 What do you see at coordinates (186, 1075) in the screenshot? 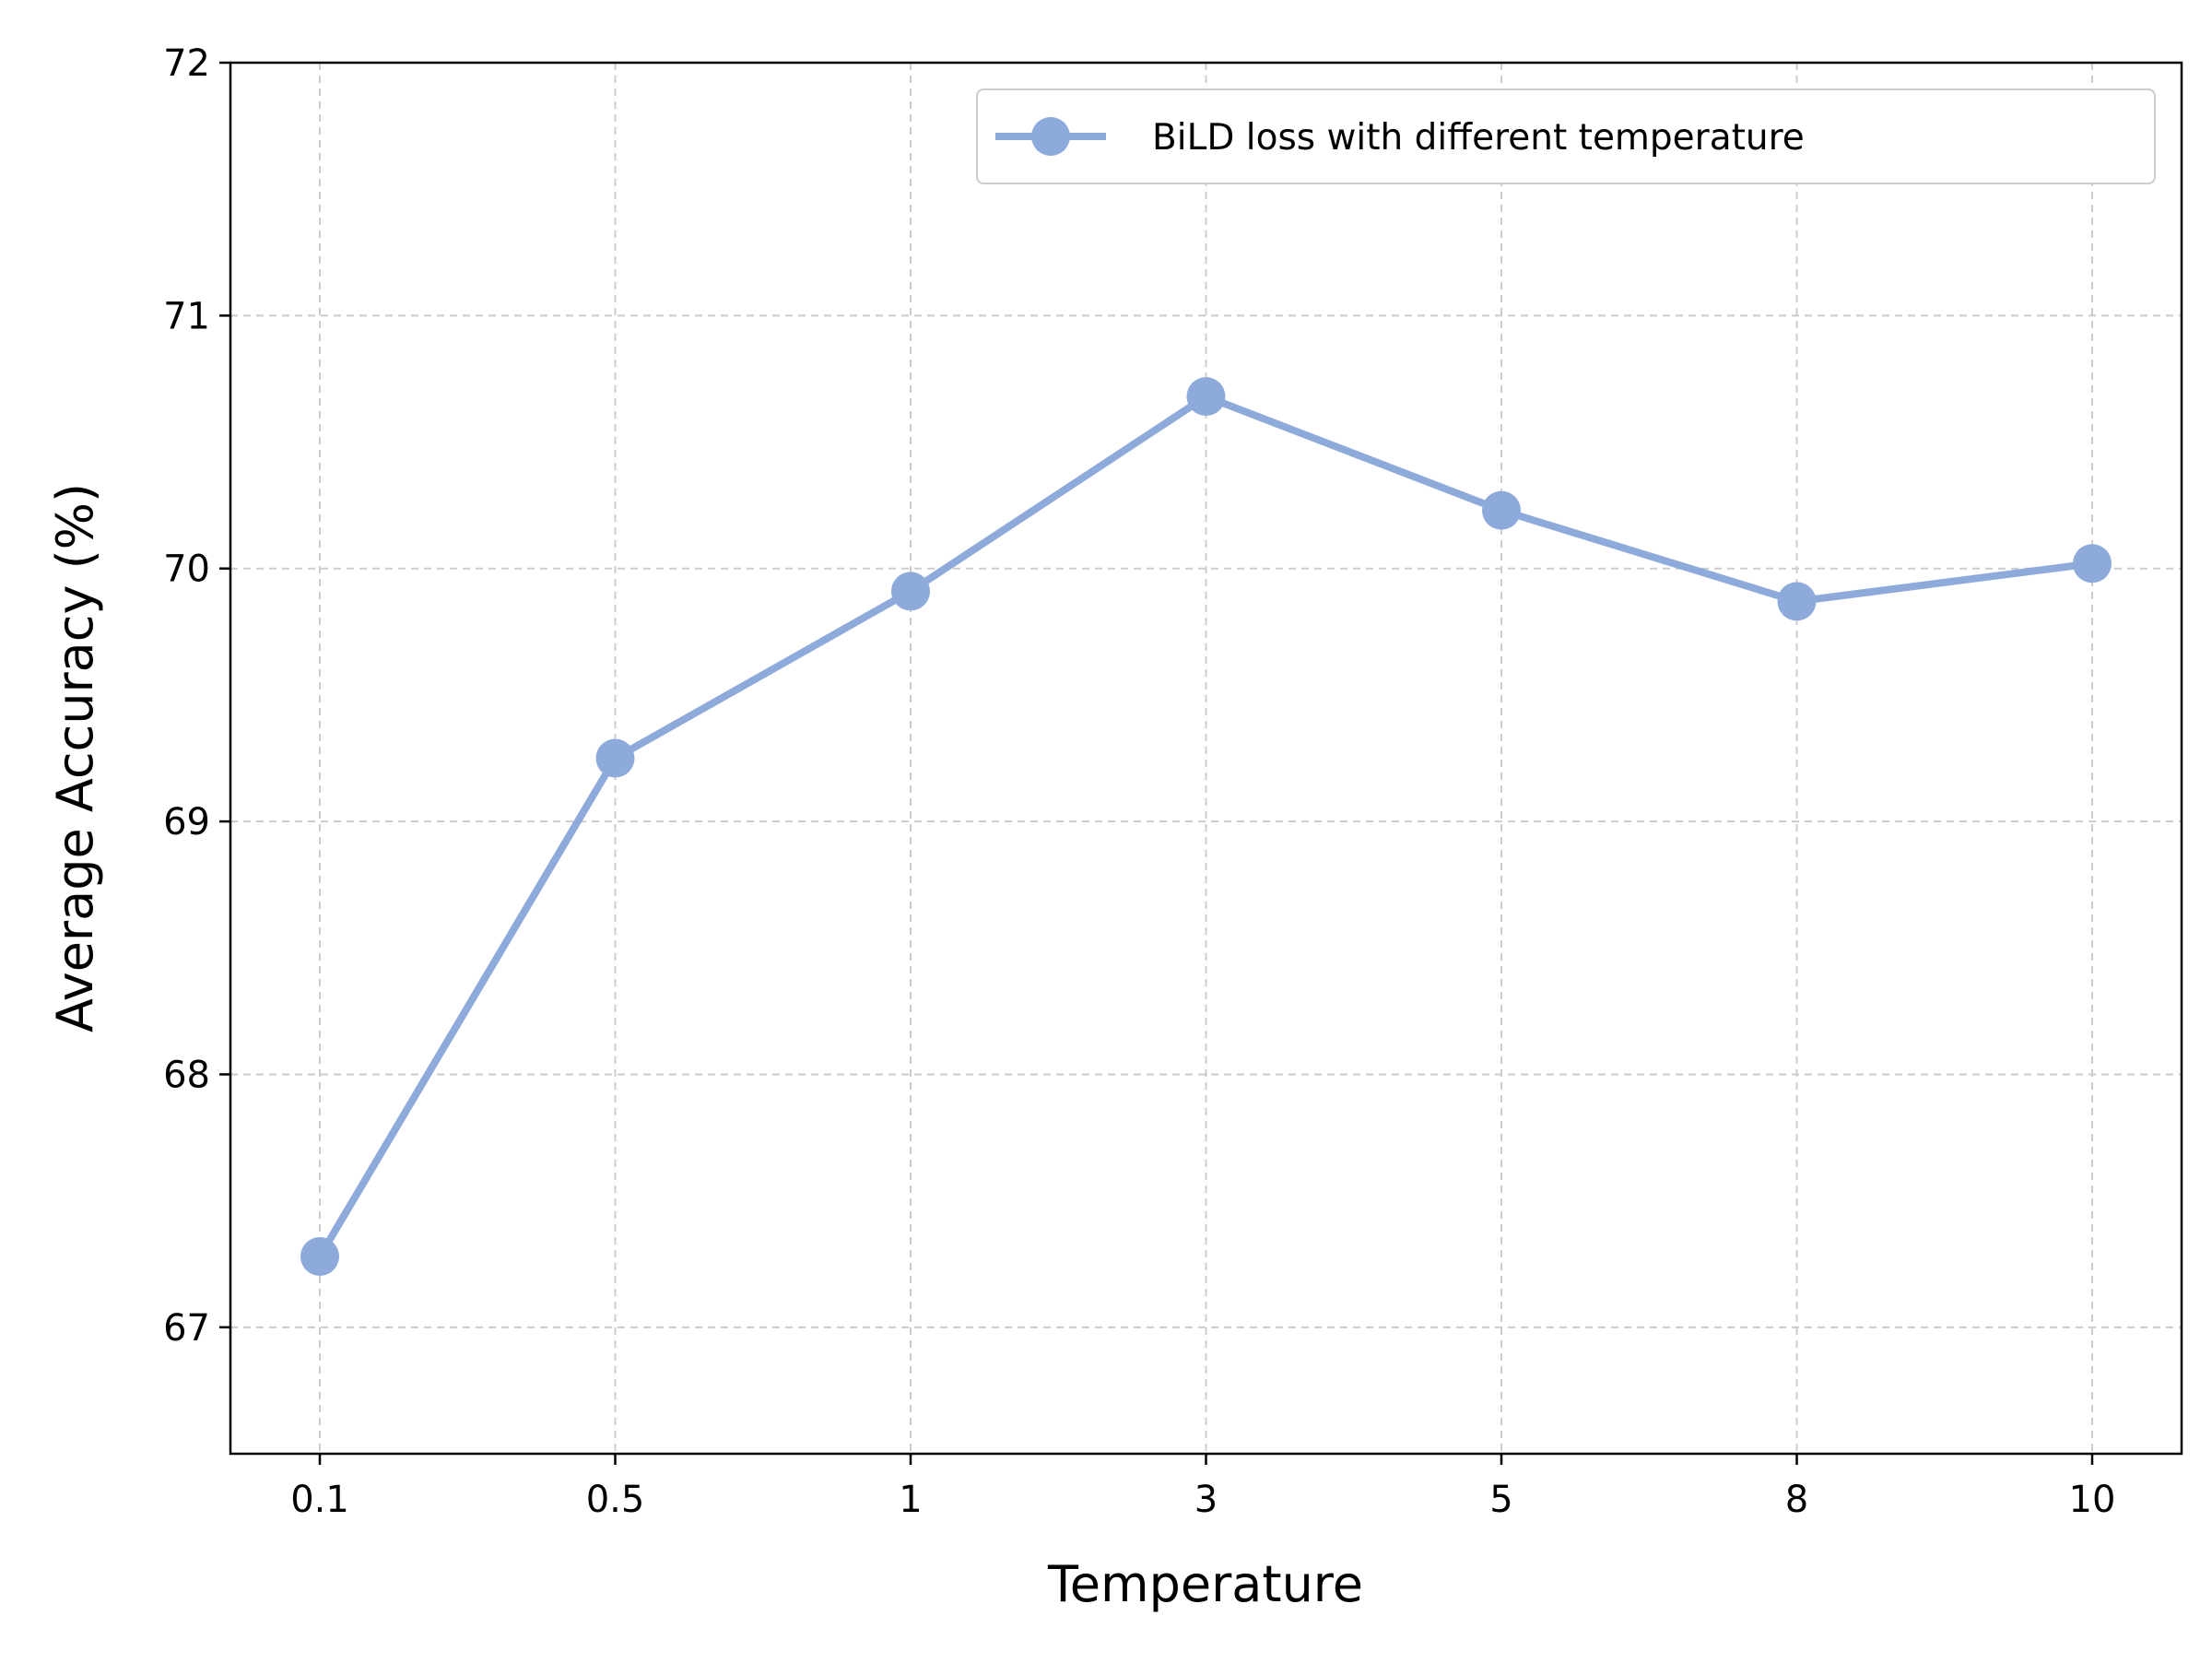
I see `y-tick-label: 68` at bounding box center [186, 1075].